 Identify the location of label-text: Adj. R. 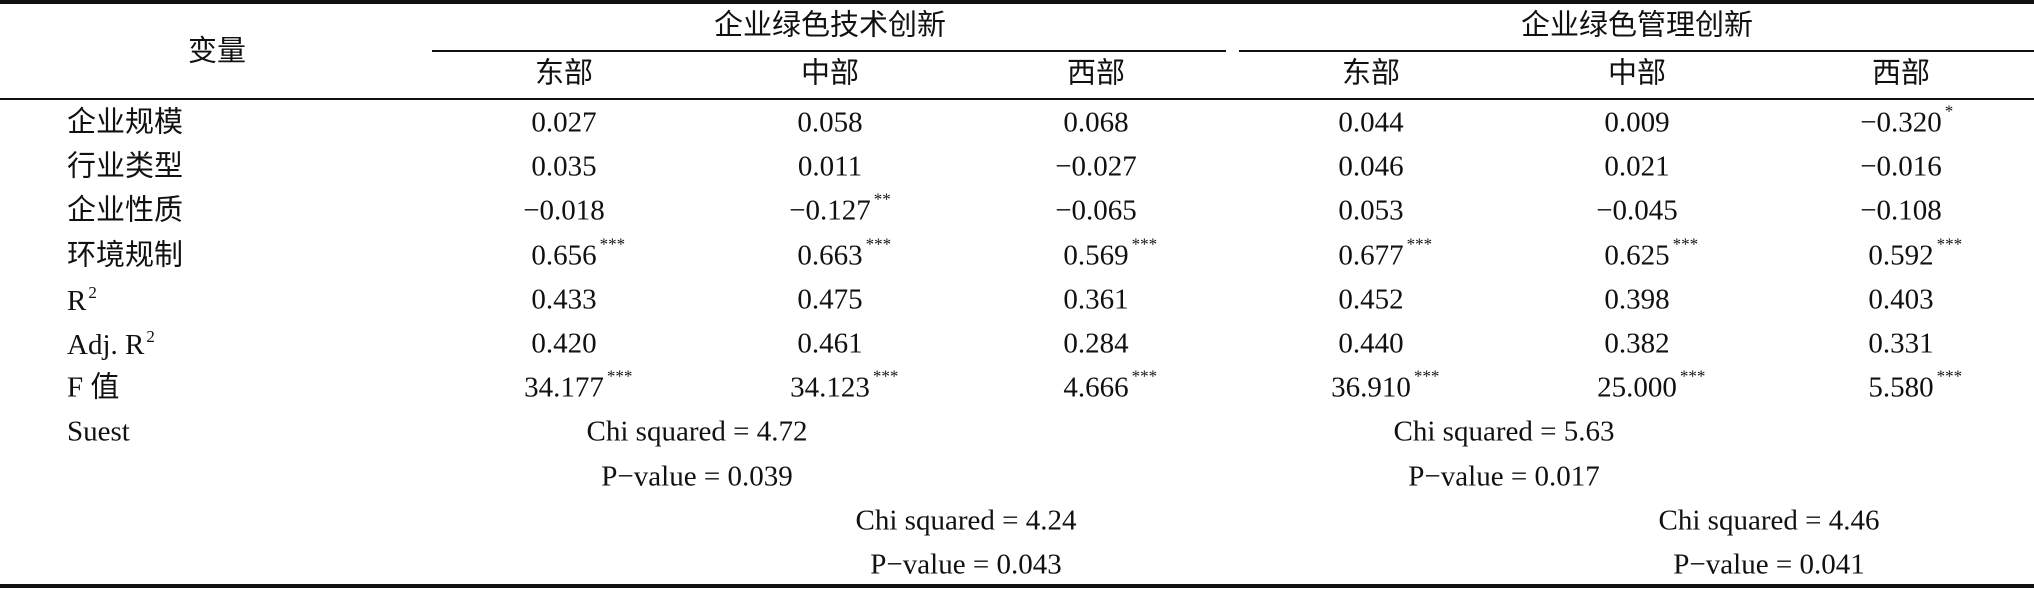
(106, 345).